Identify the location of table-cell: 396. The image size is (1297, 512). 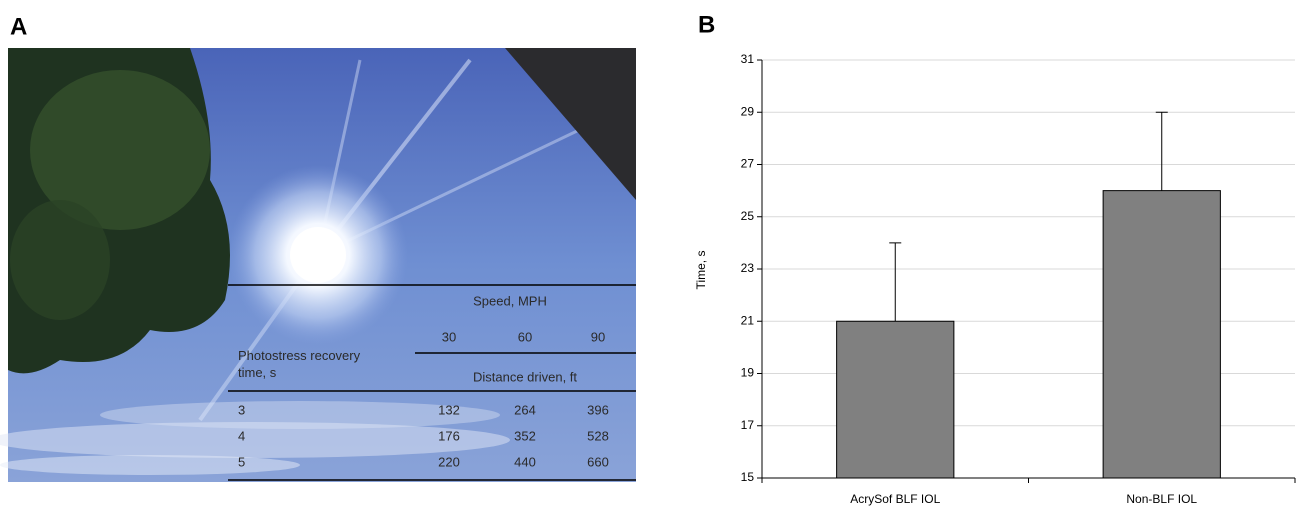
(598, 409).